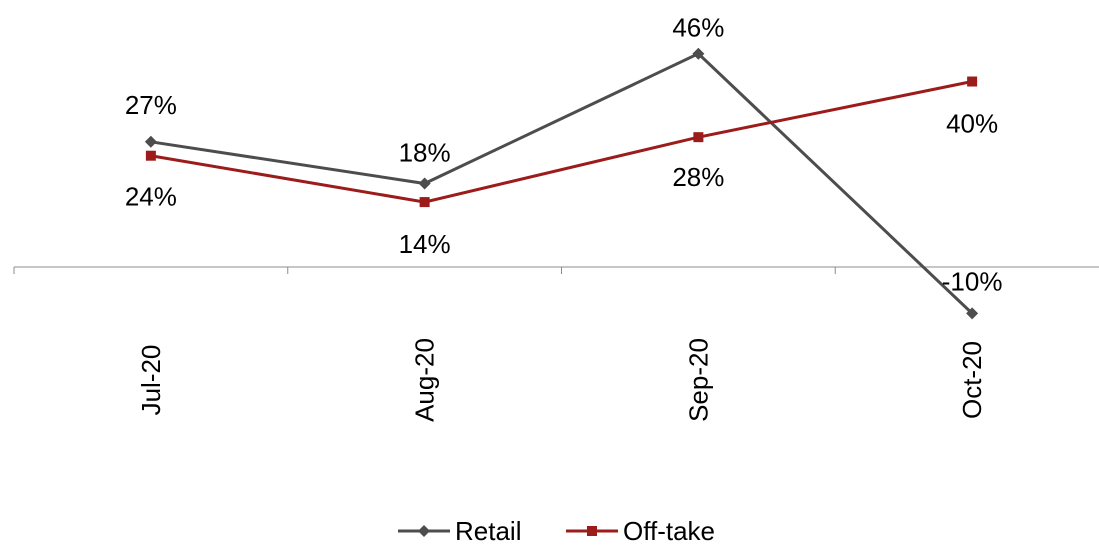 This screenshot has height=546, width=1099. What do you see at coordinates (972, 281) in the screenshot?
I see `data-label: -10%` at bounding box center [972, 281].